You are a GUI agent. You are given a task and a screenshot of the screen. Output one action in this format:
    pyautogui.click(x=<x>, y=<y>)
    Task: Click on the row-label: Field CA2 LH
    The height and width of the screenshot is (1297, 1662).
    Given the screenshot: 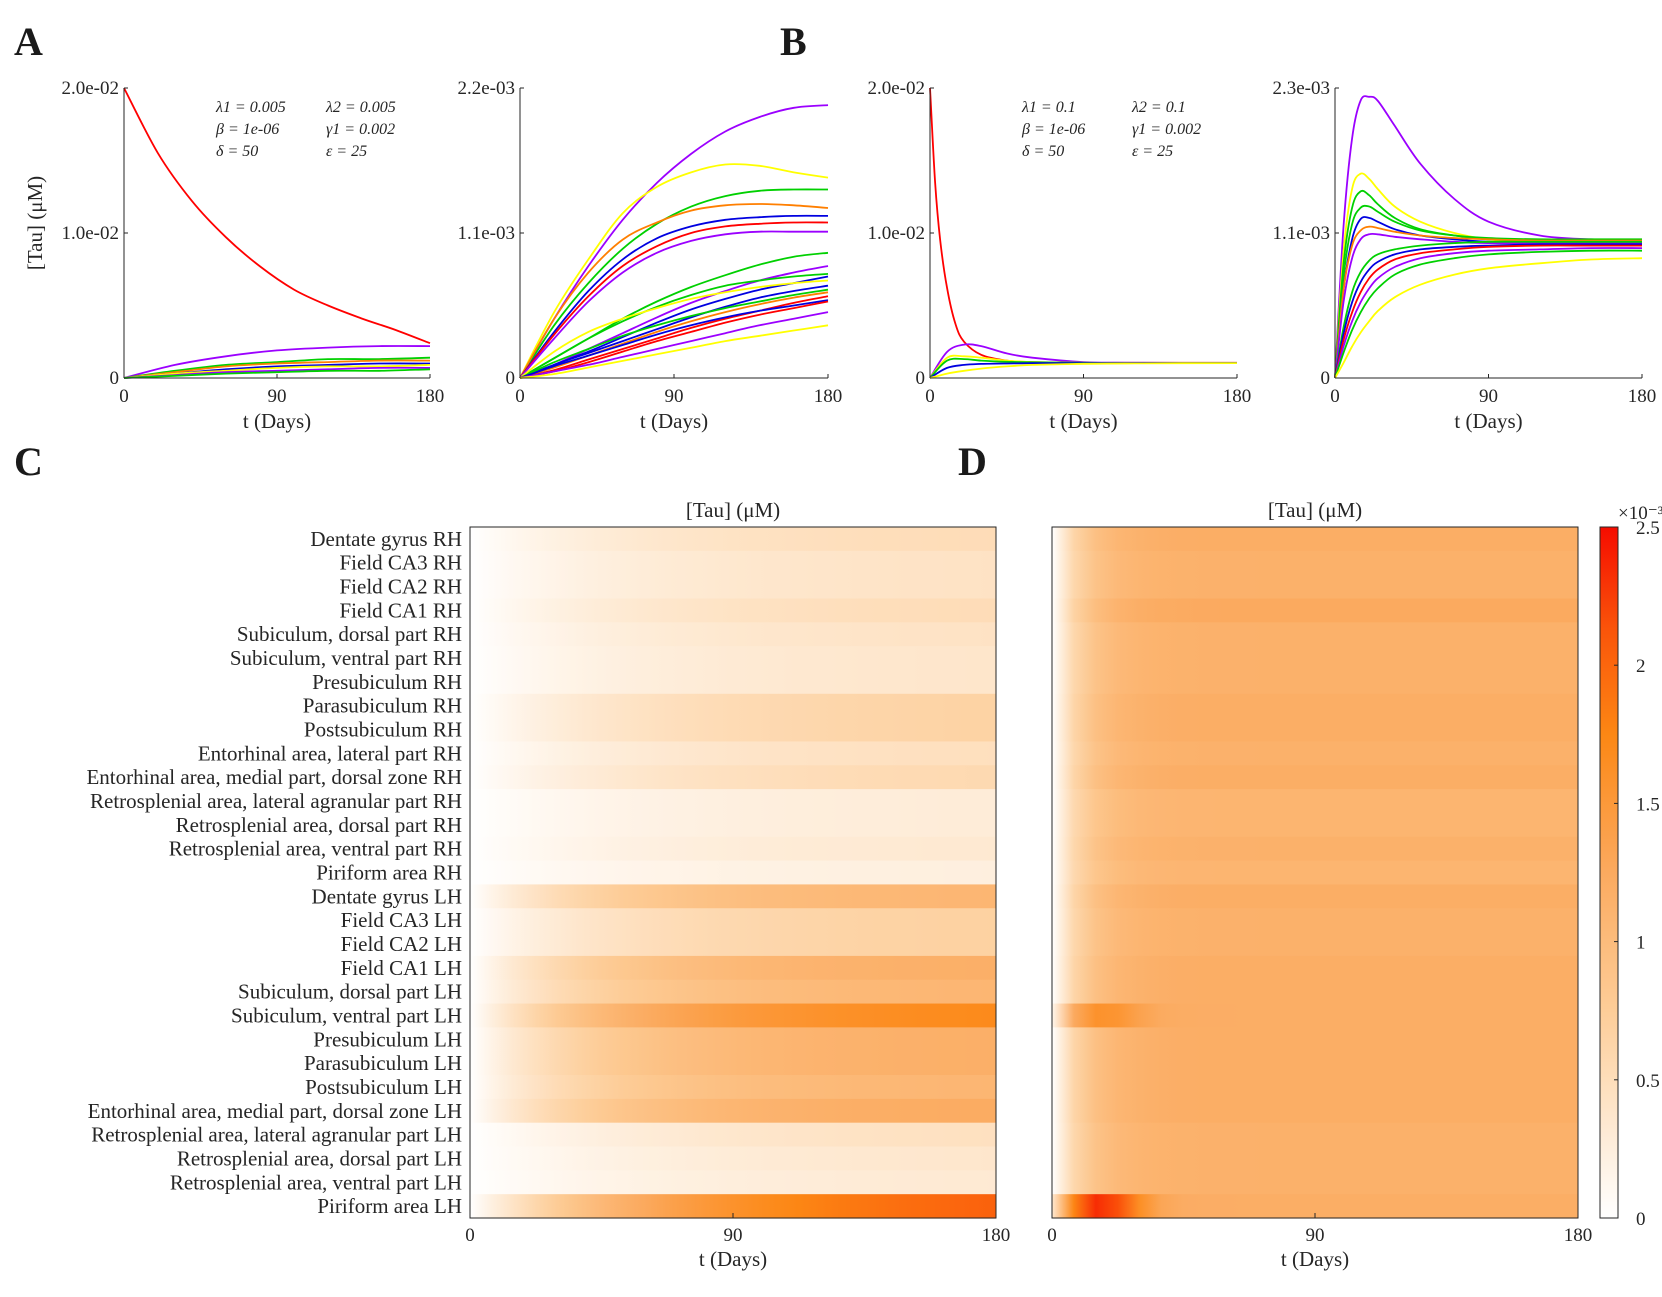 What is the action you would take?
    pyautogui.click(x=401, y=944)
    